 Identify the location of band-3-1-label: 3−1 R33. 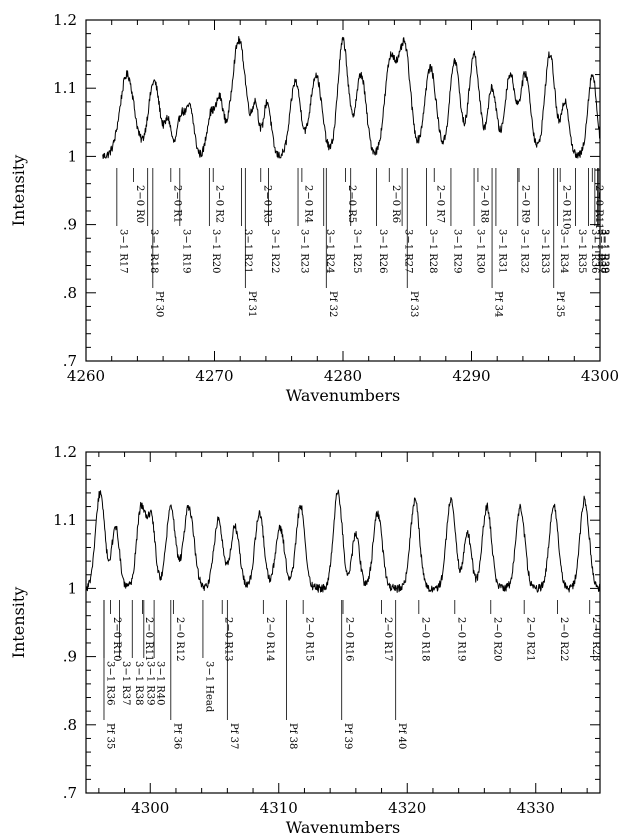
(544, 251).